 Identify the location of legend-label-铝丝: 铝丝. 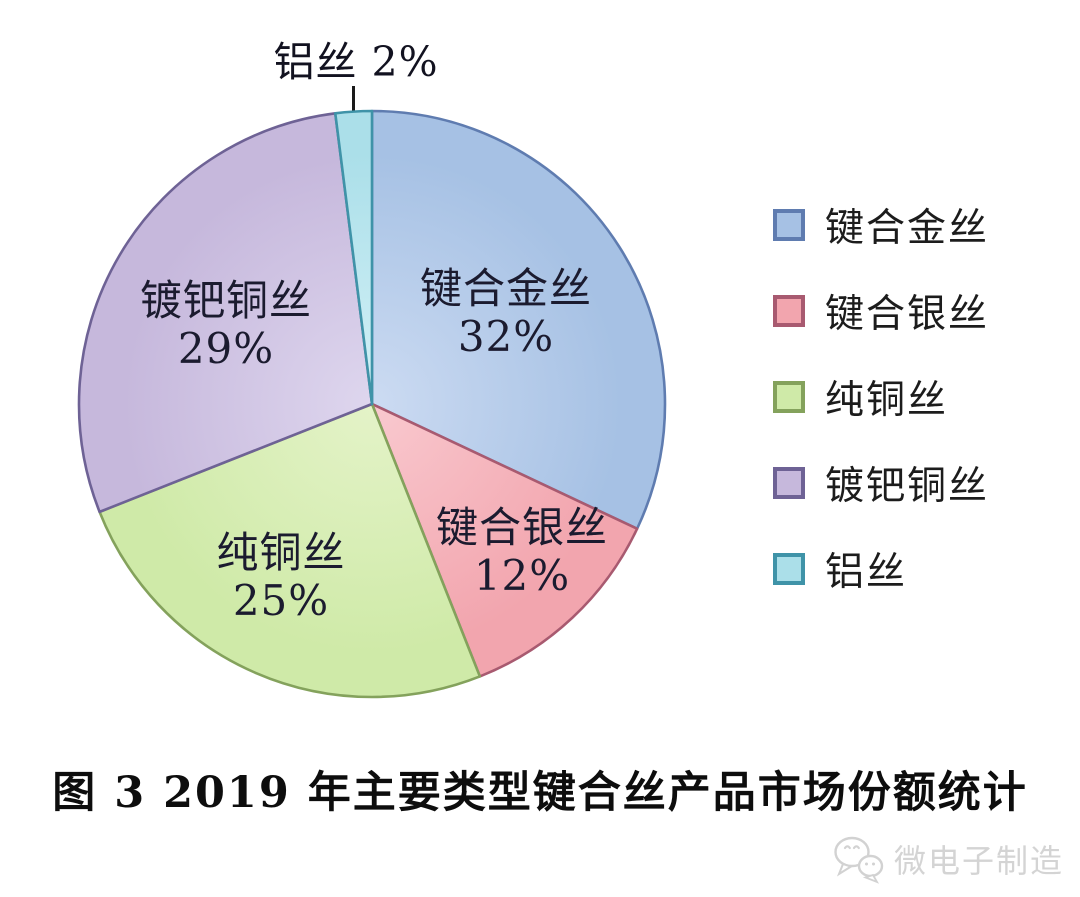
(866, 572).